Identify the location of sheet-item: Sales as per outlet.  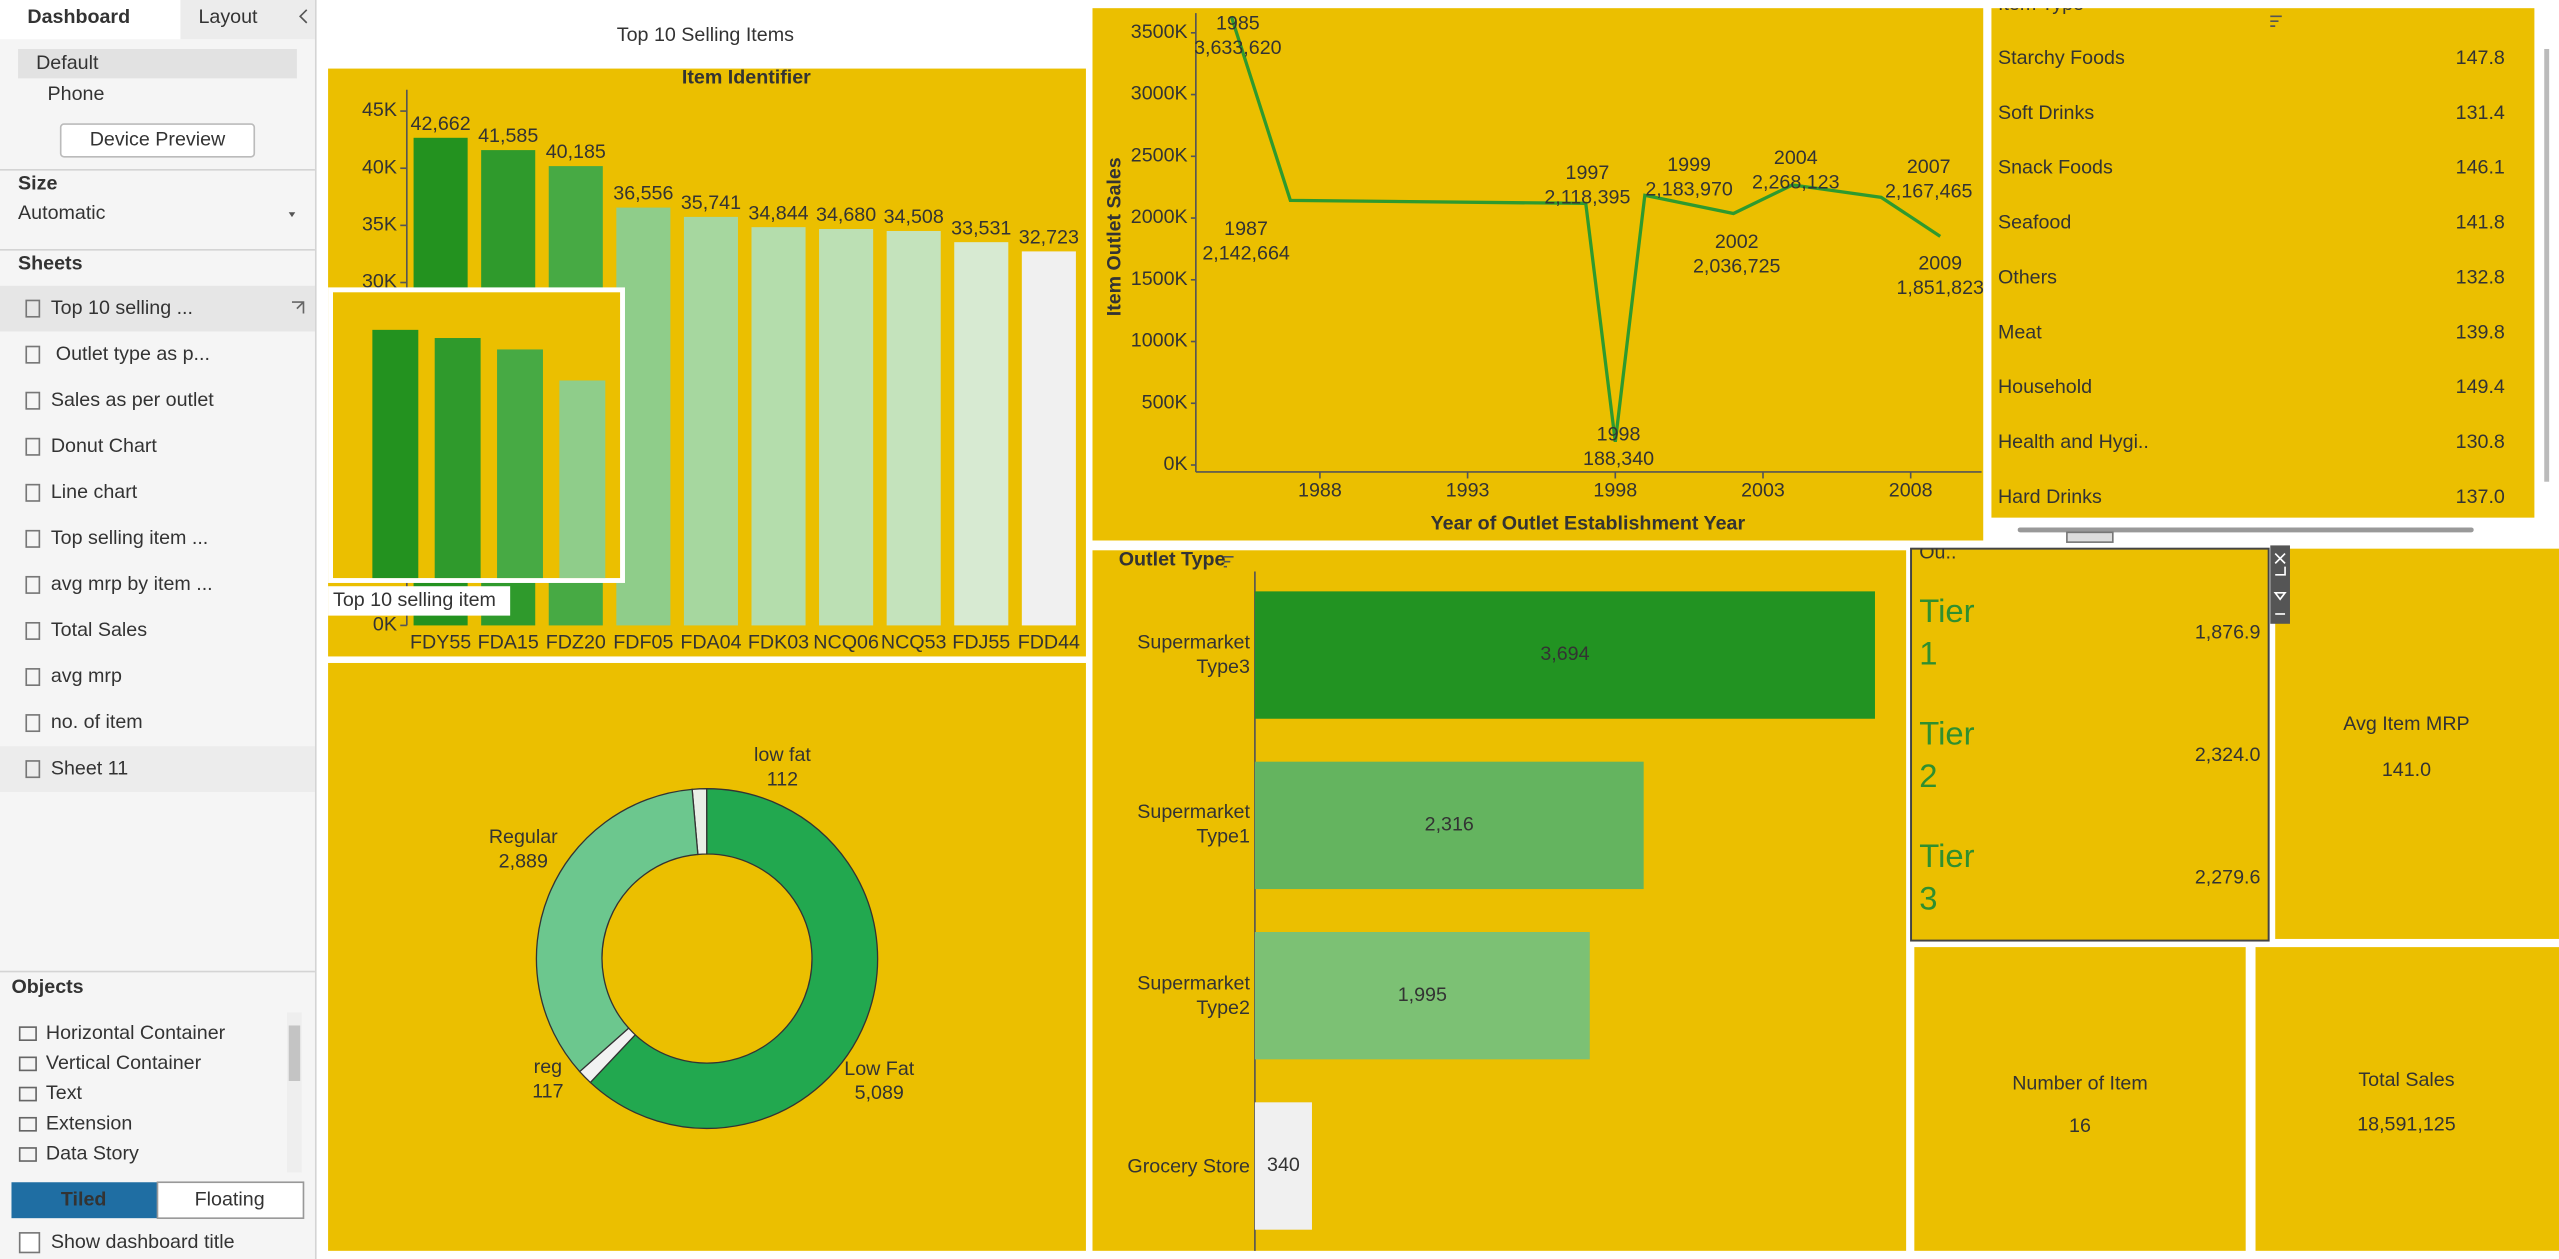
(132, 400).